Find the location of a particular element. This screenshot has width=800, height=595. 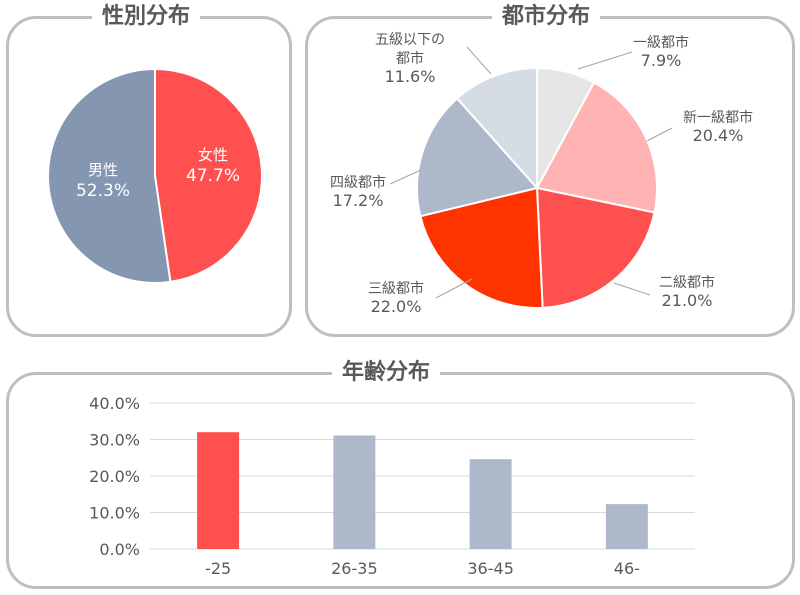

y-tick-label: 30.0% is located at coordinates (114, 440).